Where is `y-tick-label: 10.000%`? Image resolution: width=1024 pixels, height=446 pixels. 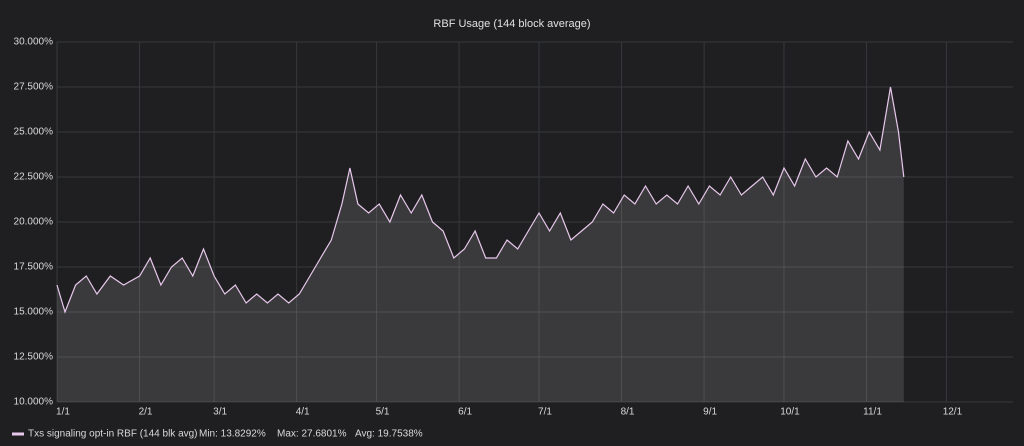
y-tick-label: 10.000% is located at coordinates (34, 402).